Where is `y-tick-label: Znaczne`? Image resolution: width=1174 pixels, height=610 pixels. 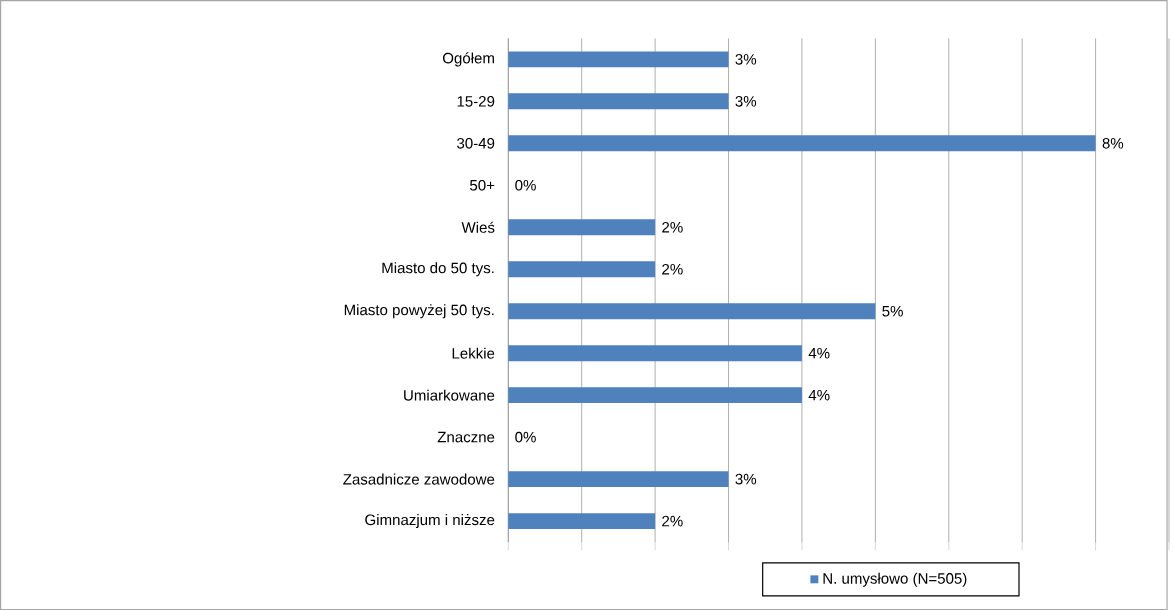
y-tick-label: Znaczne is located at coordinates (466, 437).